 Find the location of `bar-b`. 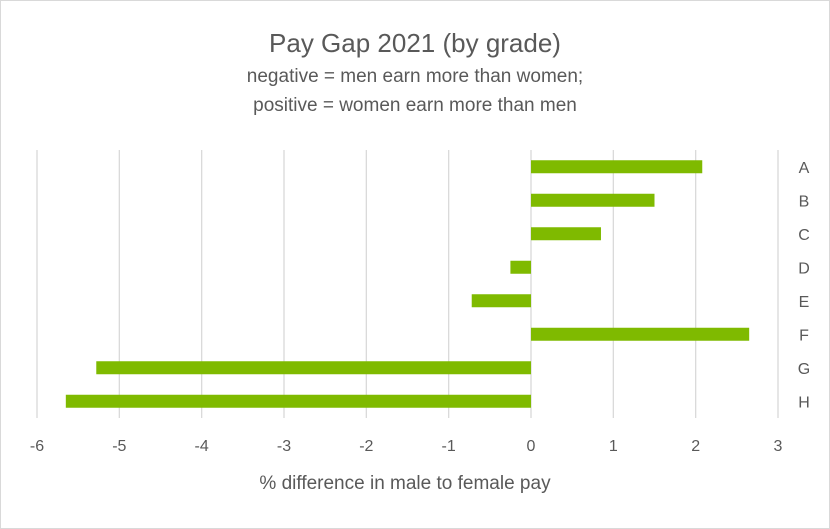

bar-b is located at coordinates (593, 200).